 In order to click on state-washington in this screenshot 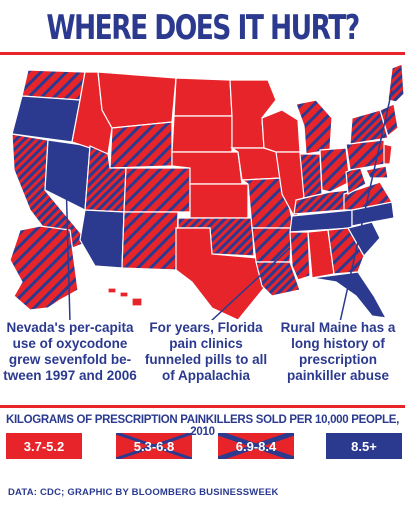, I will do `click(53, 85)`.